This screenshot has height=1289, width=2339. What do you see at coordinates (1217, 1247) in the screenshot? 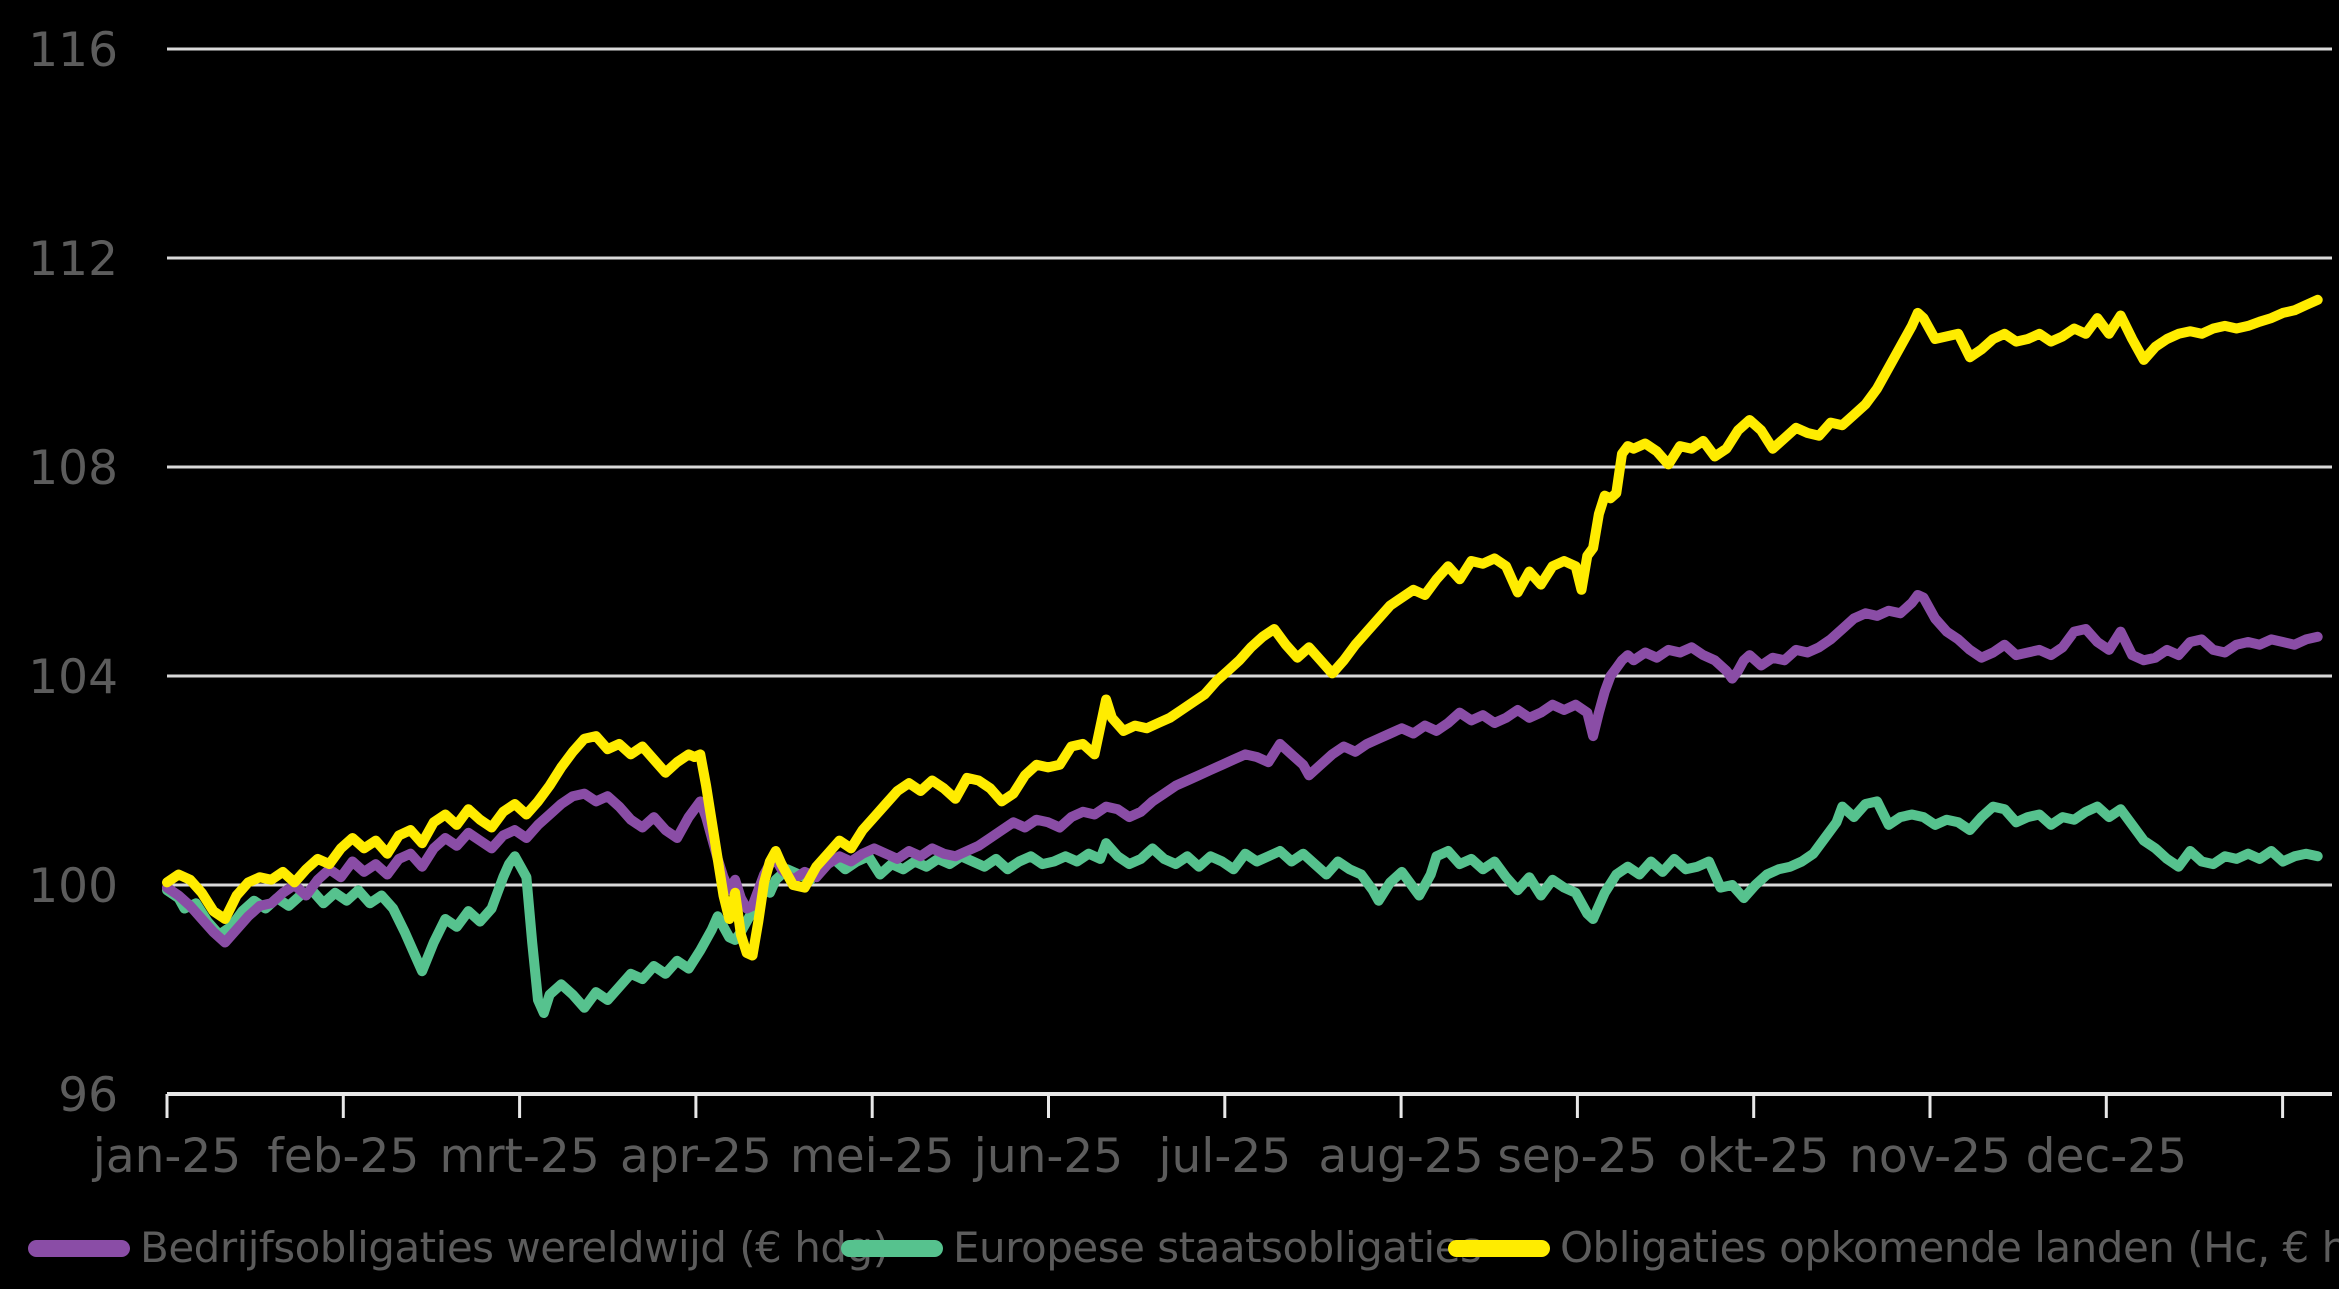
I see `legend-item-label: Europese staatsobligaties` at bounding box center [1217, 1247].